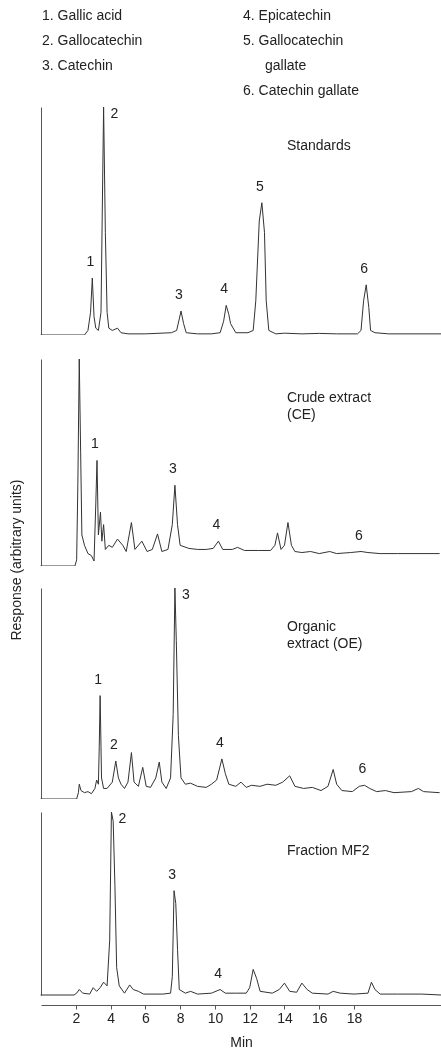 The image size is (441, 1051). I want to click on text: 4. Epicatechin, so click(287, 15).